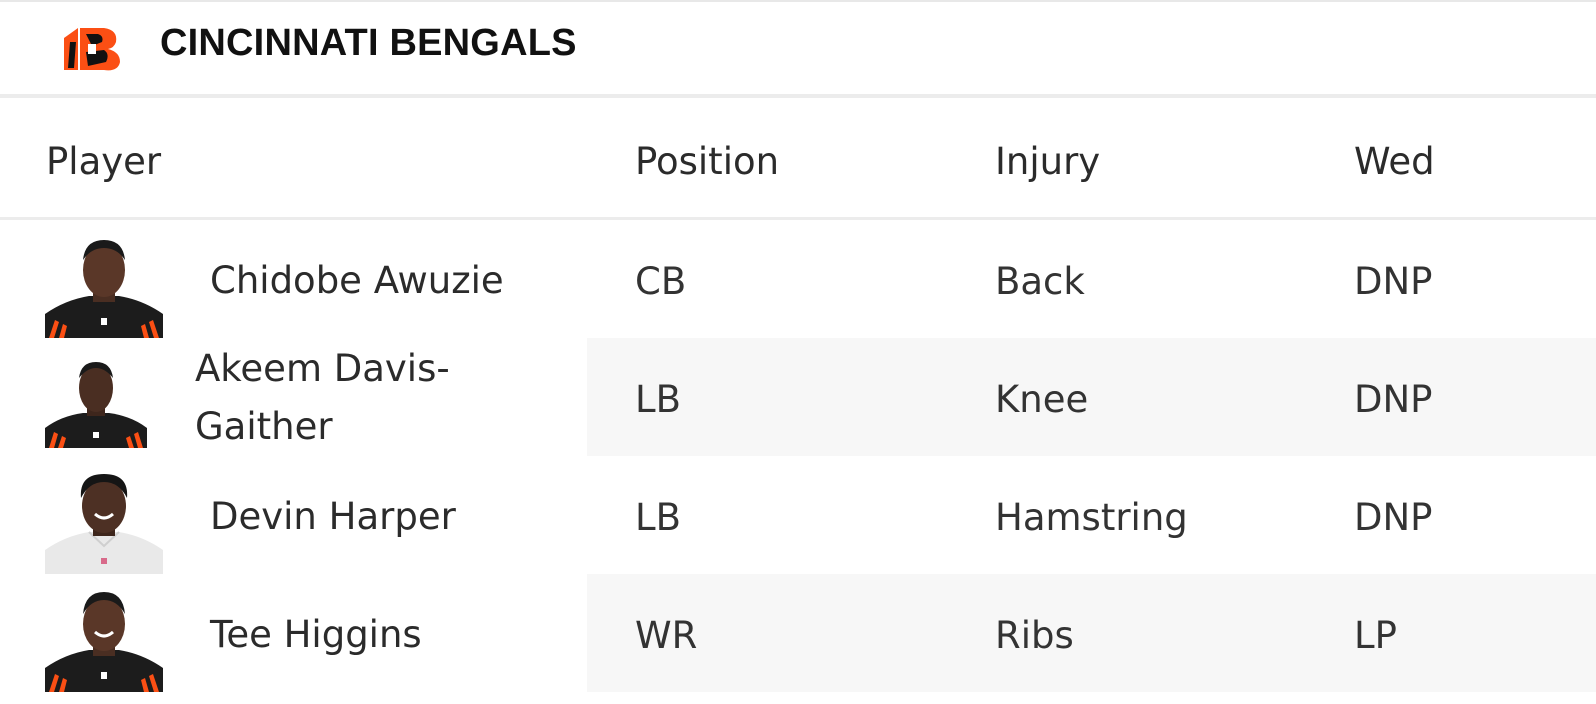  What do you see at coordinates (368, 43) in the screenshot?
I see `team-name: CINCINNATI BENGALS` at bounding box center [368, 43].